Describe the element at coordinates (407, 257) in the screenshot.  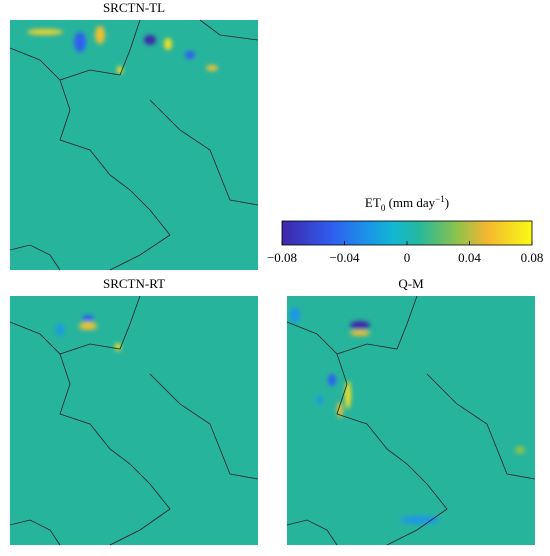
I see `tick-label: 0` at that location.